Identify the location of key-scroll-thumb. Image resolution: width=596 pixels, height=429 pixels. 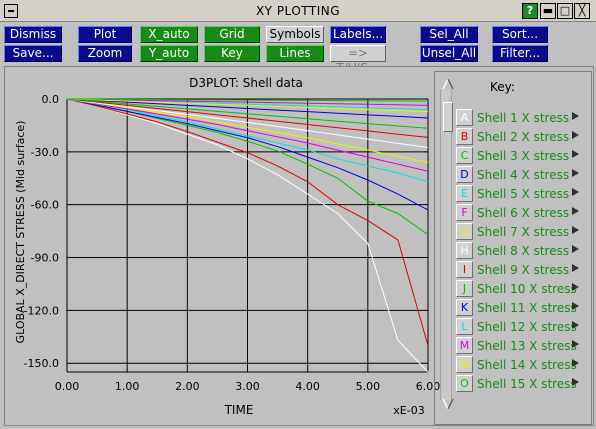
(448, 117).